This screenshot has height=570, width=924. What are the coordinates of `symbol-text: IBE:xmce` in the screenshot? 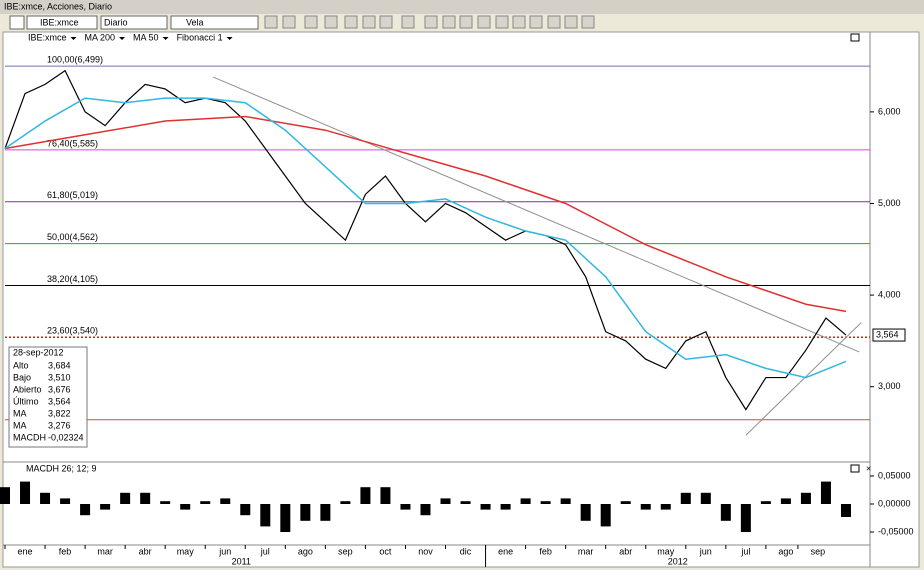 It's located at (59, 22).